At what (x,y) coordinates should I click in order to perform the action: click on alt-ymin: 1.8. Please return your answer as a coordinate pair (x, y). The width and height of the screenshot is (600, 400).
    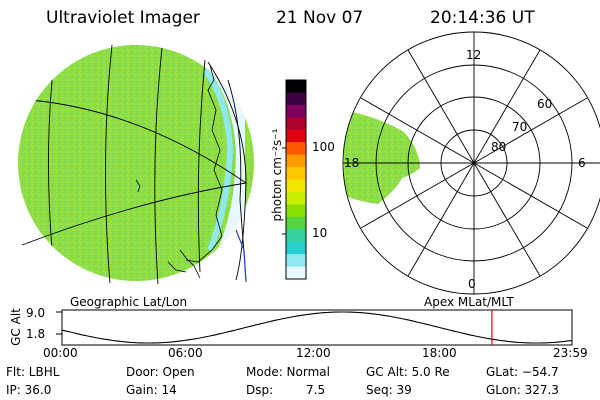
    Looking at the image, I should click on (36, 334).